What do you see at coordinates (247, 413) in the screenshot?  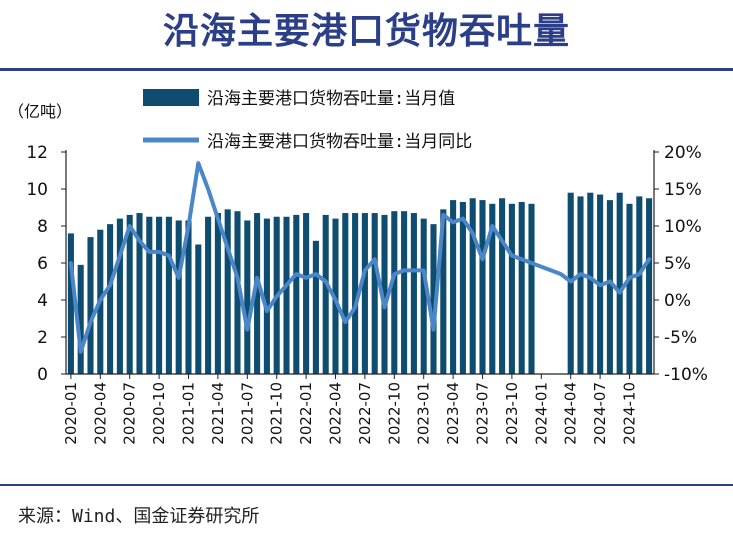 I see `x-tick-label: 2021-07` at bounding box center [247, 413].